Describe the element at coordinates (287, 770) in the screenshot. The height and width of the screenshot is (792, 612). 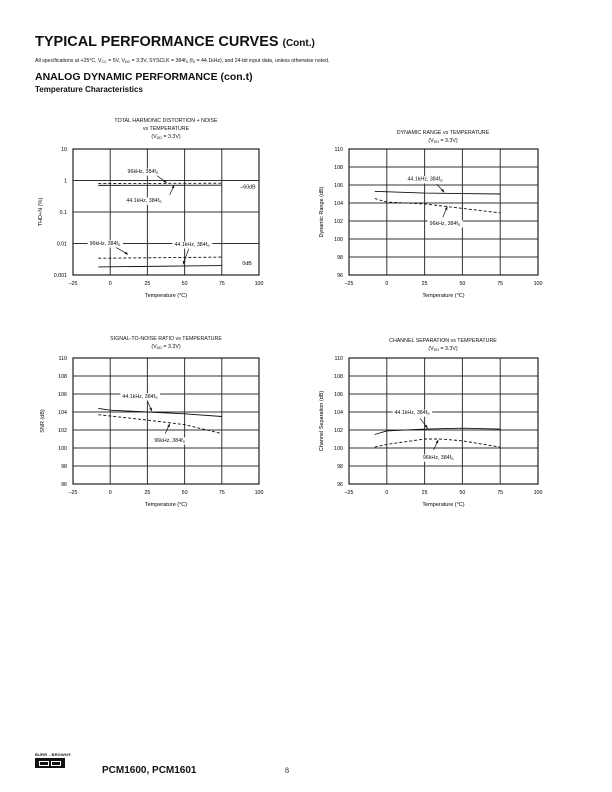
I see `page-number: 8` at that location.